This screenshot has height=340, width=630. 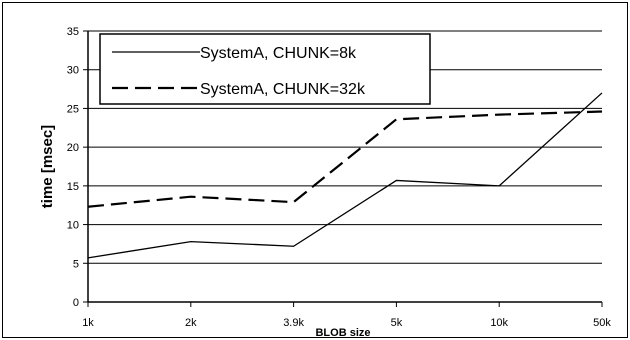 I want to click on legend-label-2: SystemA, CHUNK=32k, so click(x=283, y=89).